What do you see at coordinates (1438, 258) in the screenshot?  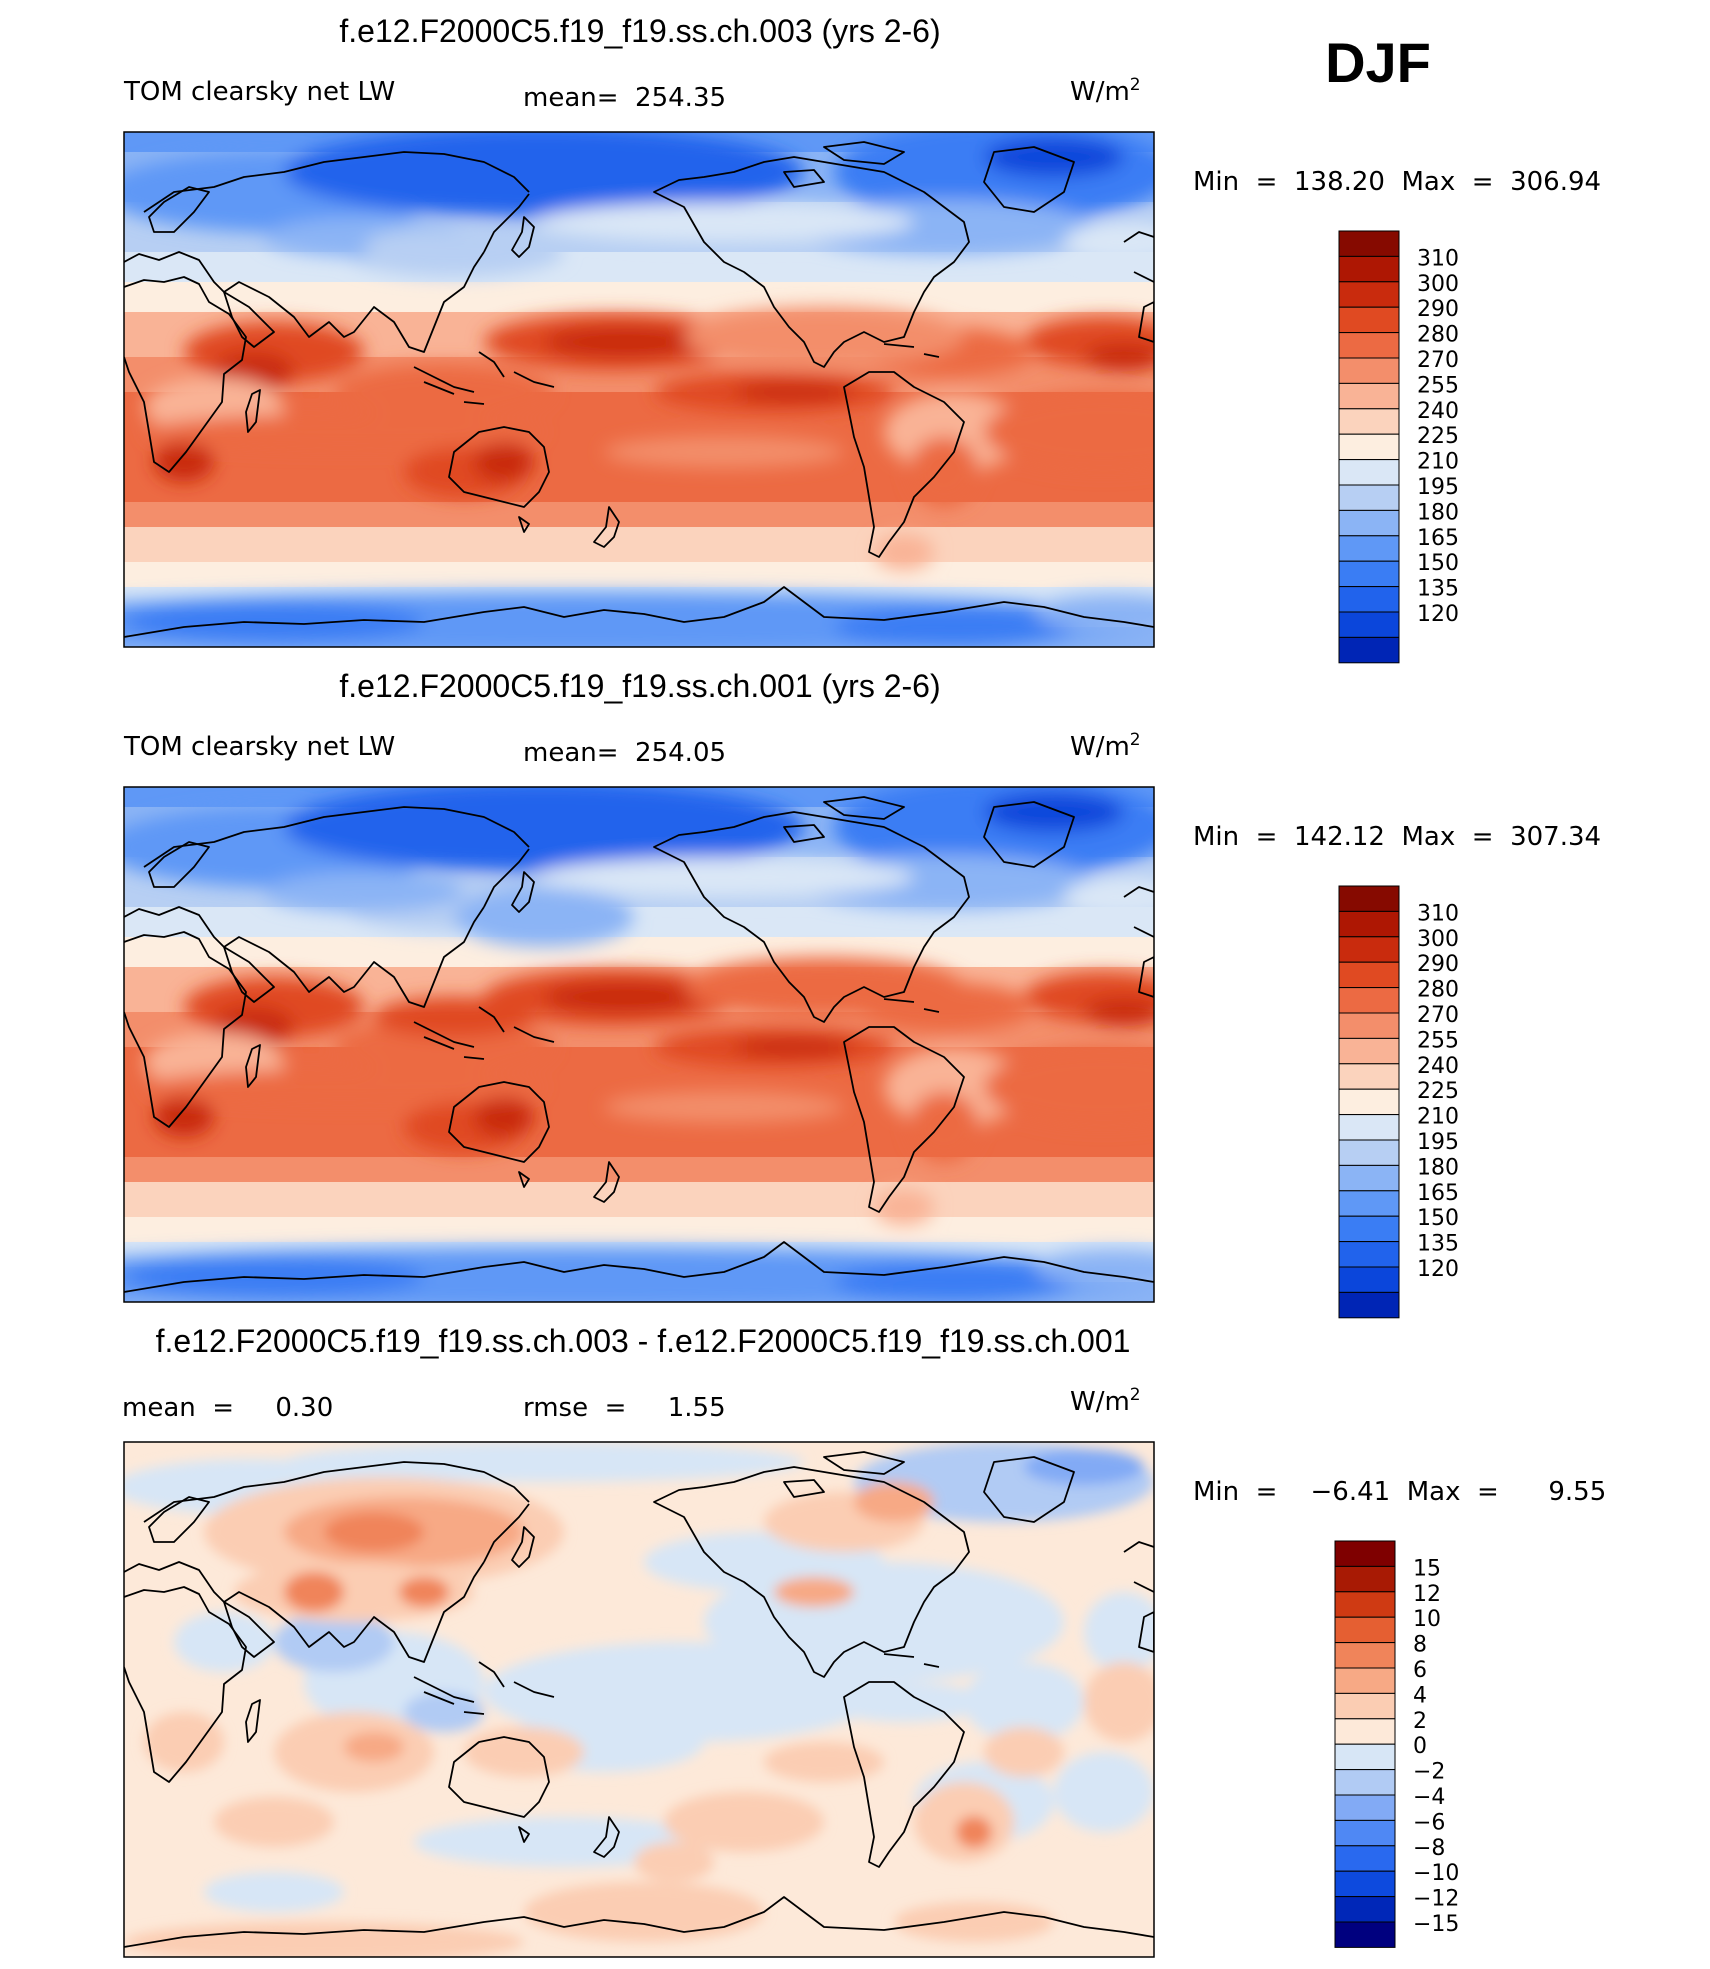 I see `colorbar-1-label: 310` at bounding box center [1438, 258].